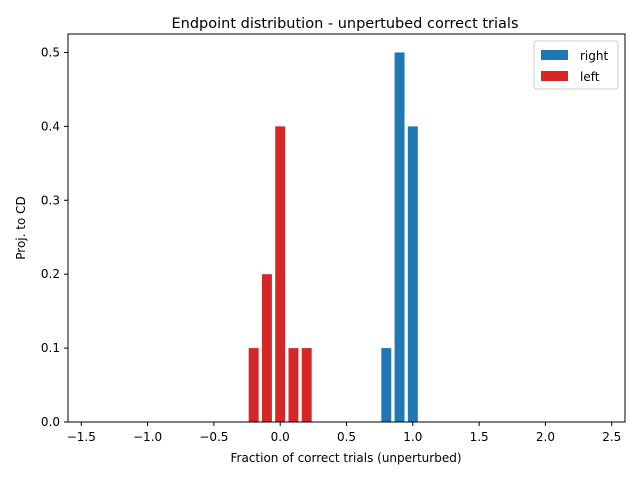 The height and width of the screenshot is (484, 640). What do you see at coordinates (50, 274) in the screenshot?
I see `y-tick-label: 0.2` at bounding box center [50, 274].